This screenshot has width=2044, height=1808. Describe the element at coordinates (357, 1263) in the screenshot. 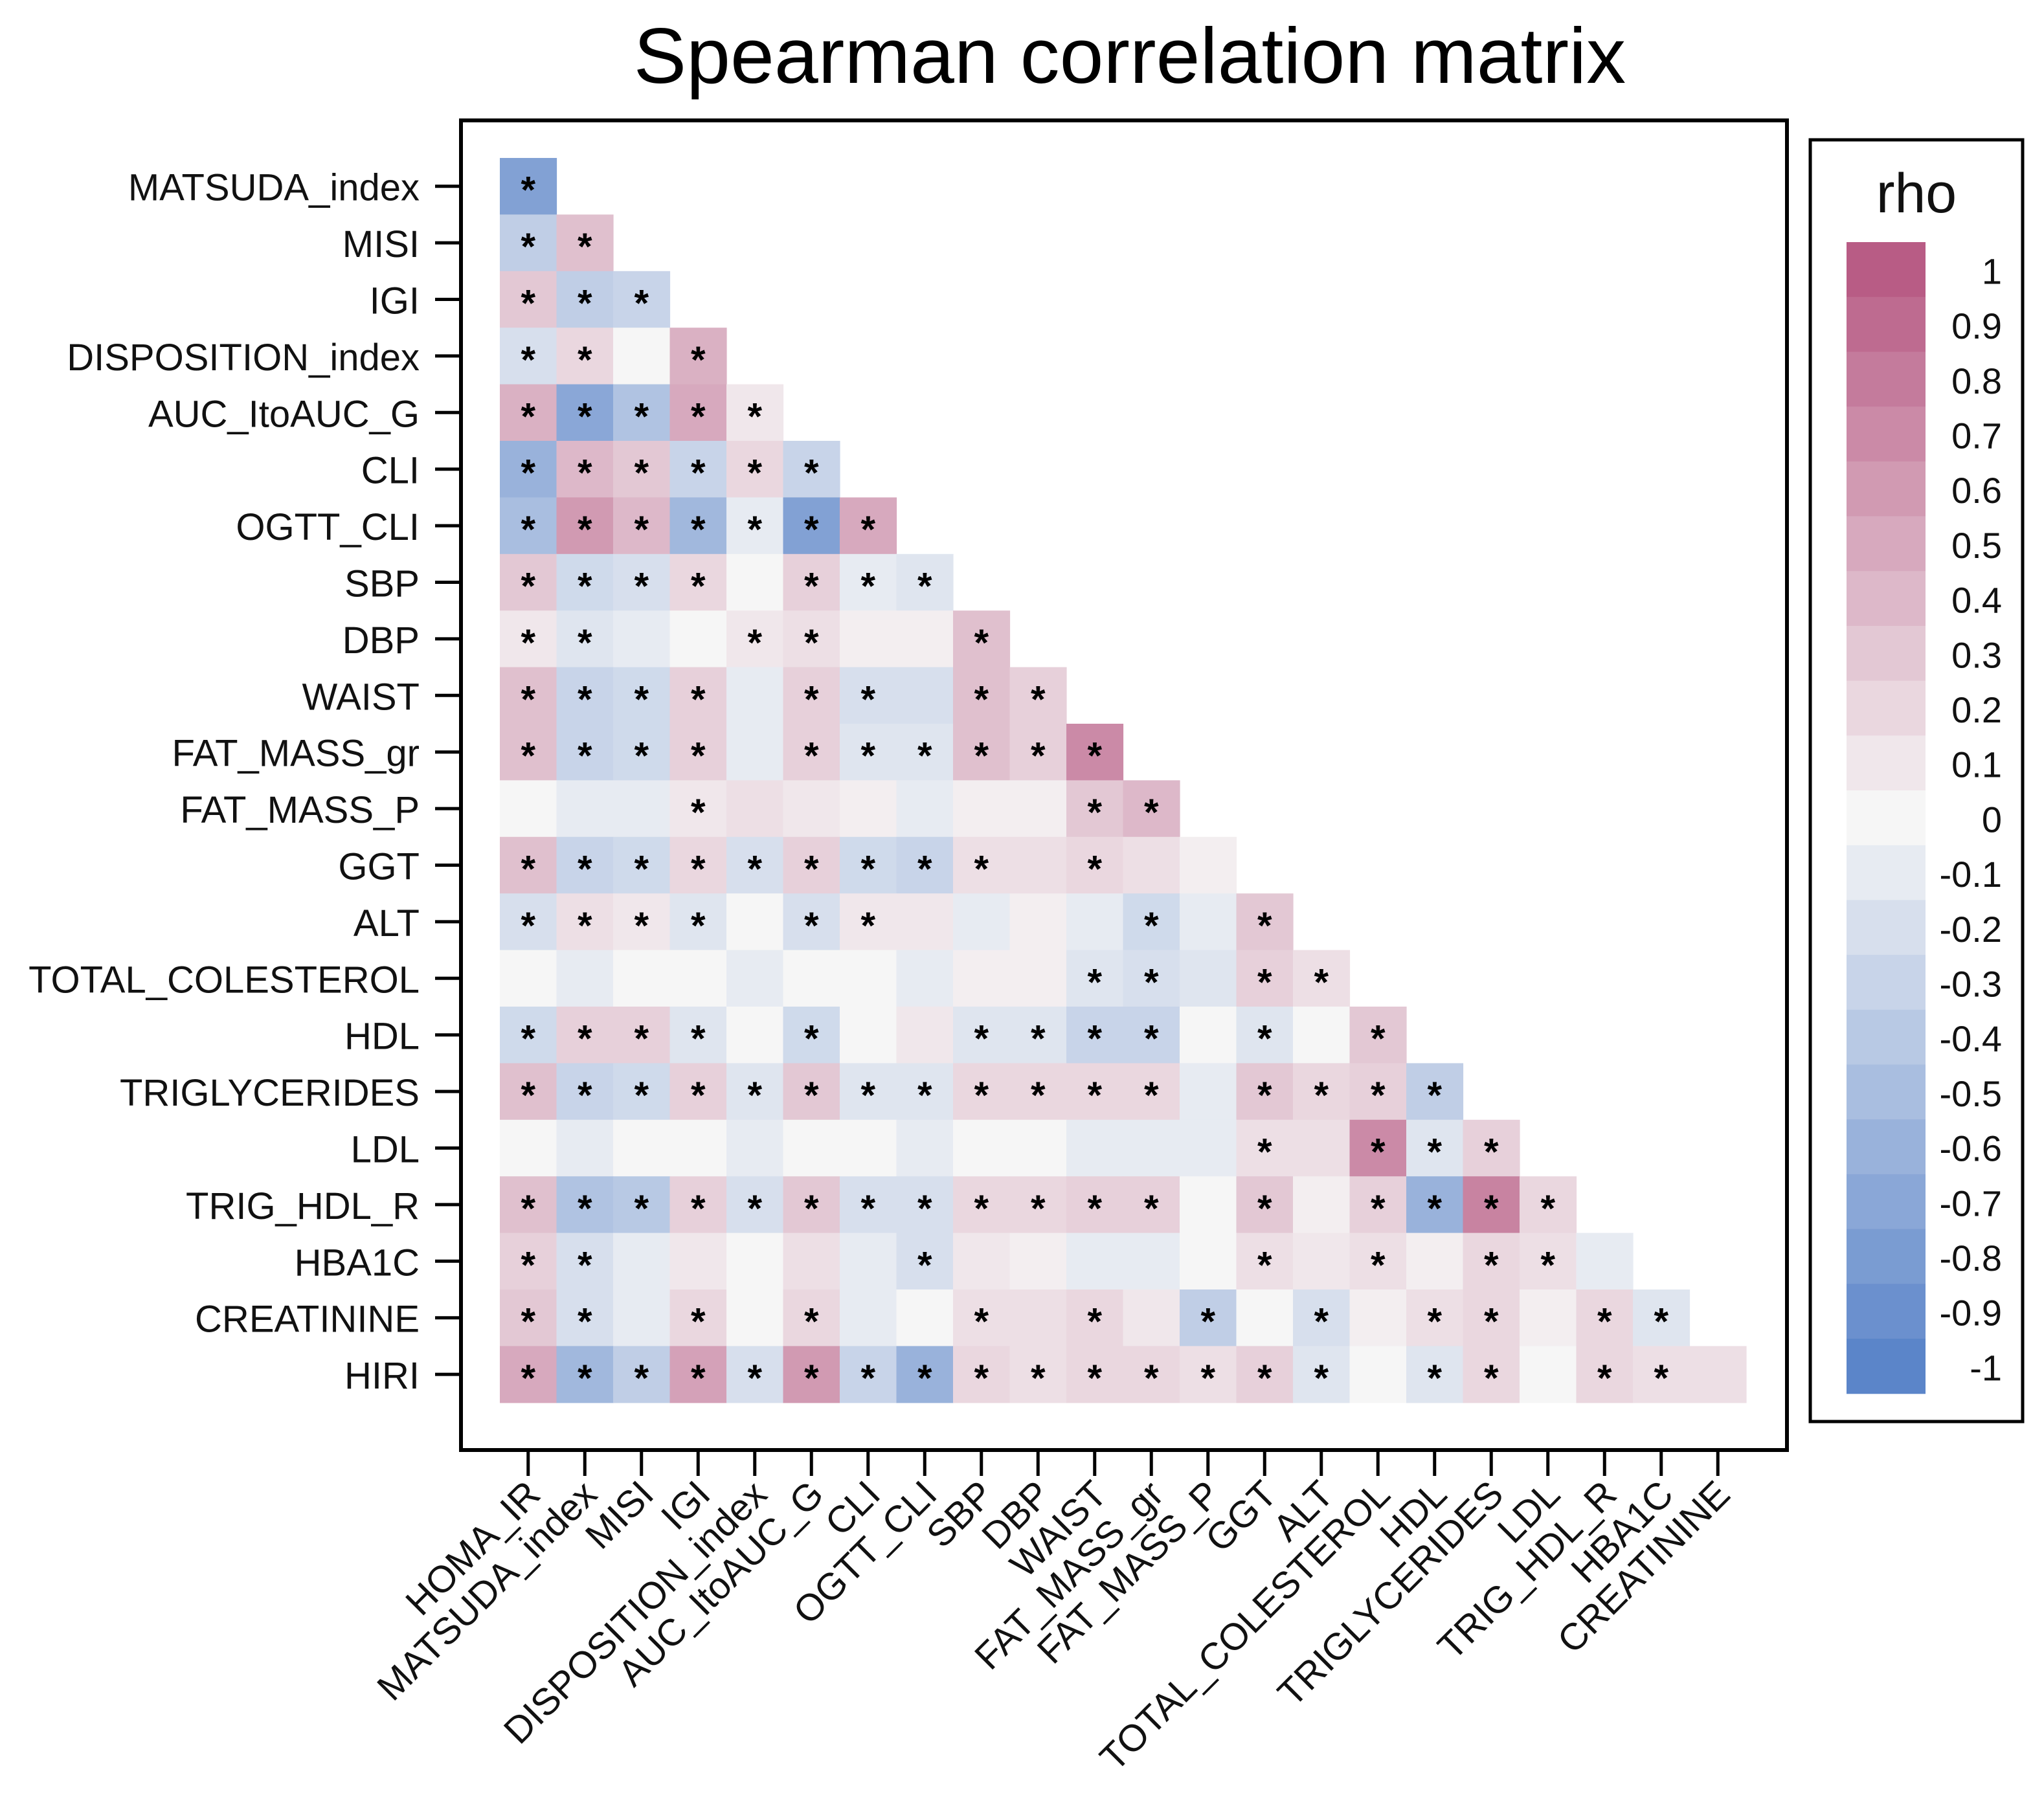

I see `y-tick-label: HBA1C` at that location.